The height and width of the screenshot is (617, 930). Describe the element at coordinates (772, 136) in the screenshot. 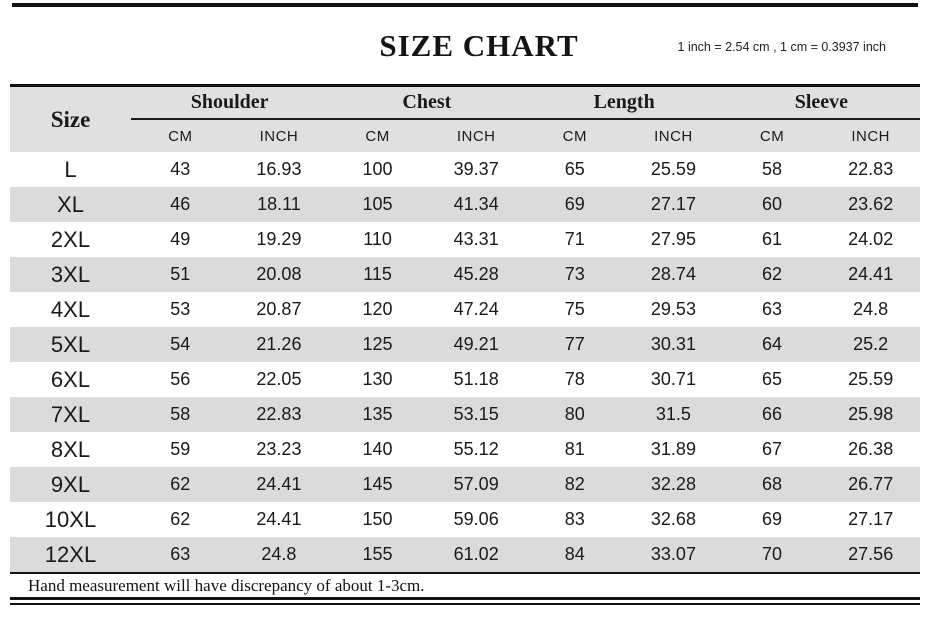

I see `unit-header-sleeve-cm: CM` at that location.